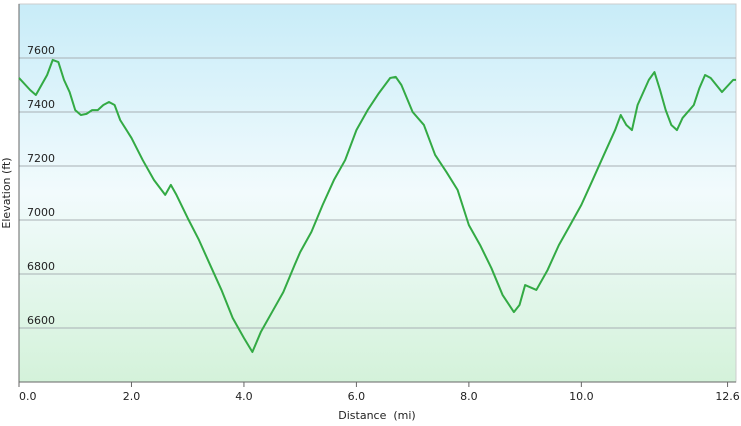  I want to click on y-tick-label: 6800, so click(41, 266).